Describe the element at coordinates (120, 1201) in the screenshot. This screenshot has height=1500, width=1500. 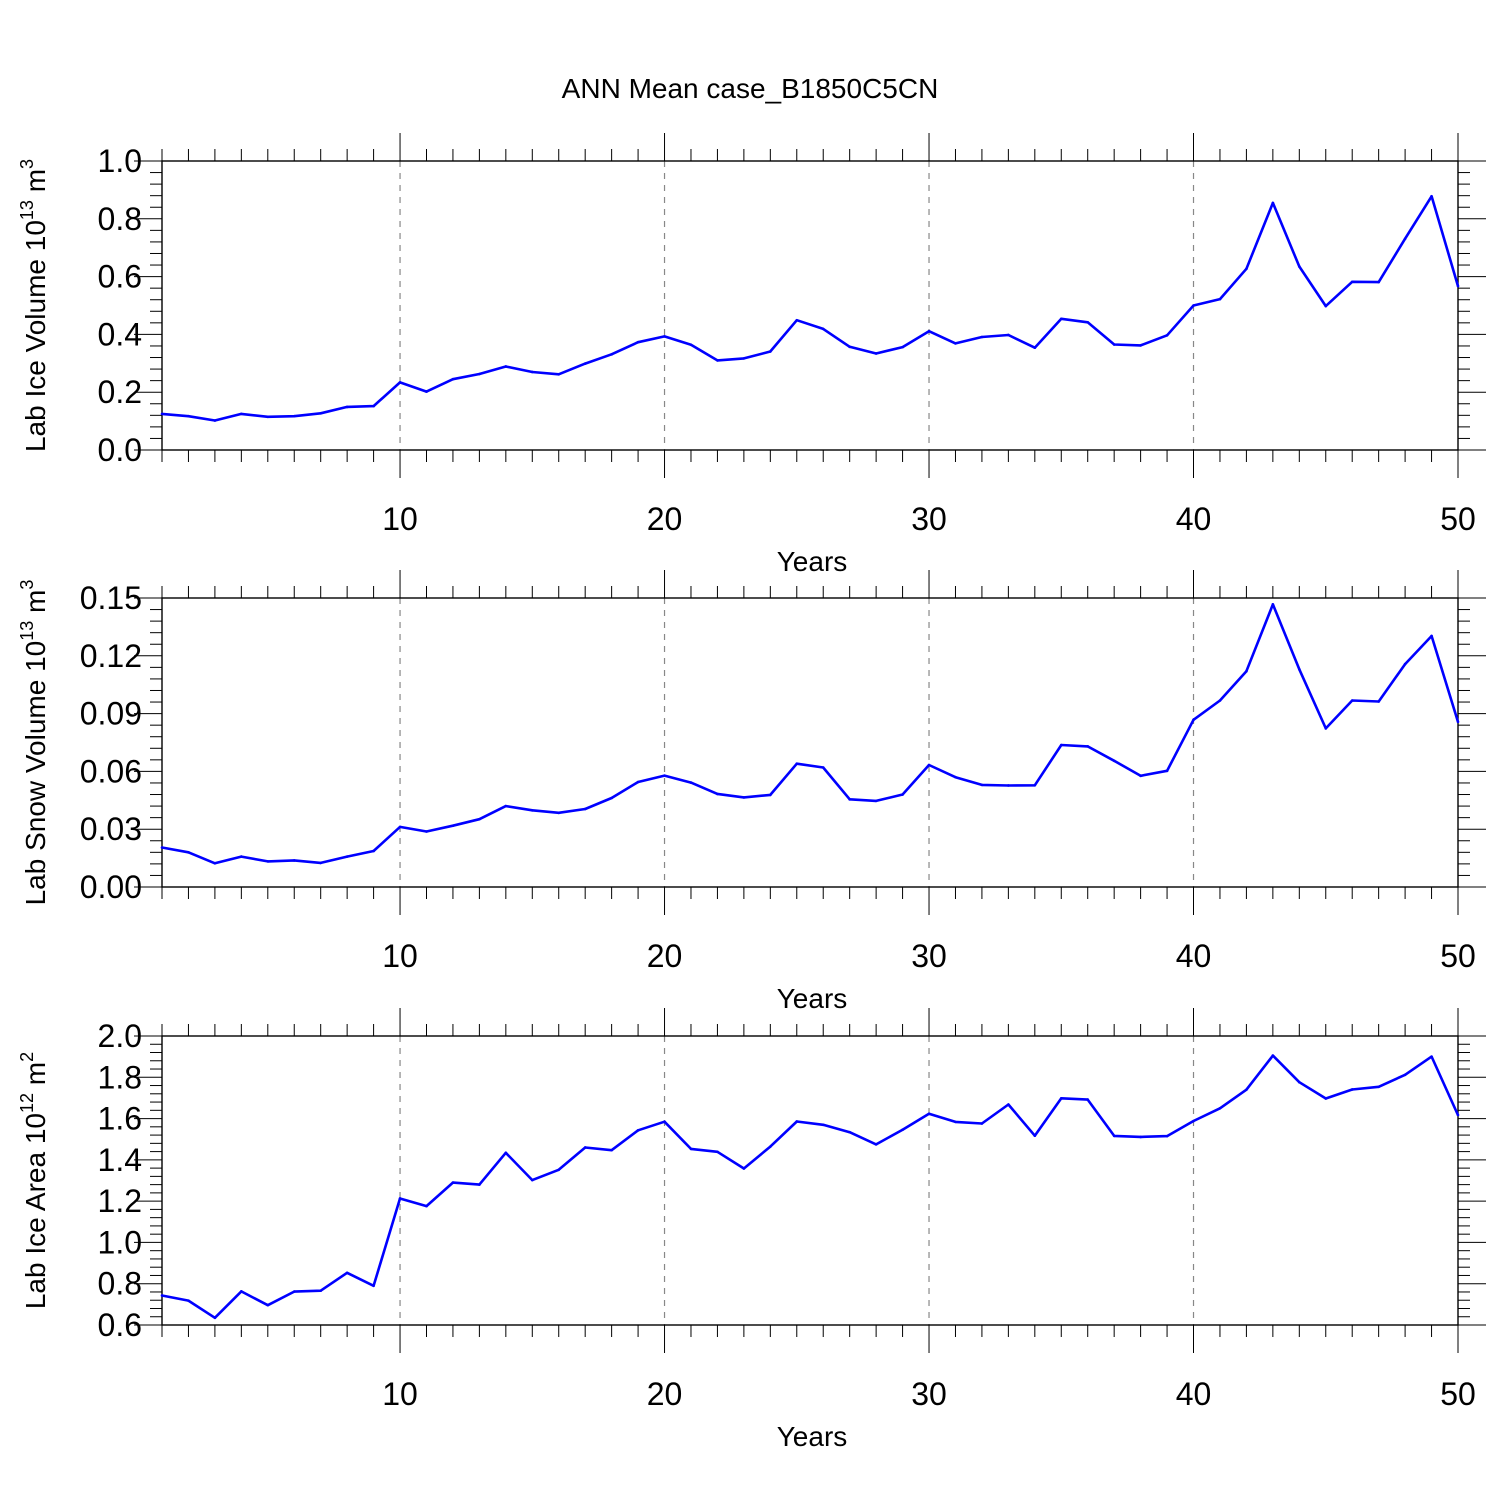
I see `y-tick-label: 1.2` at that location.